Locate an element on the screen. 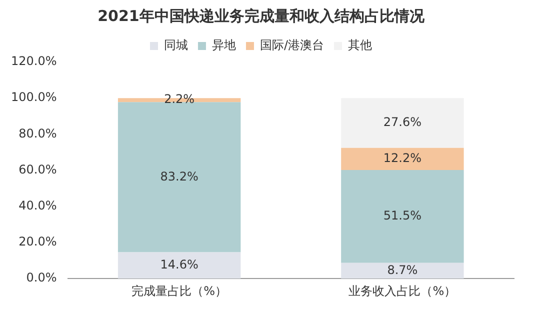 Image resolution: width=534 pixels, height=335 pixels. data-label: 27.6% is located at coordinates (402, 122).